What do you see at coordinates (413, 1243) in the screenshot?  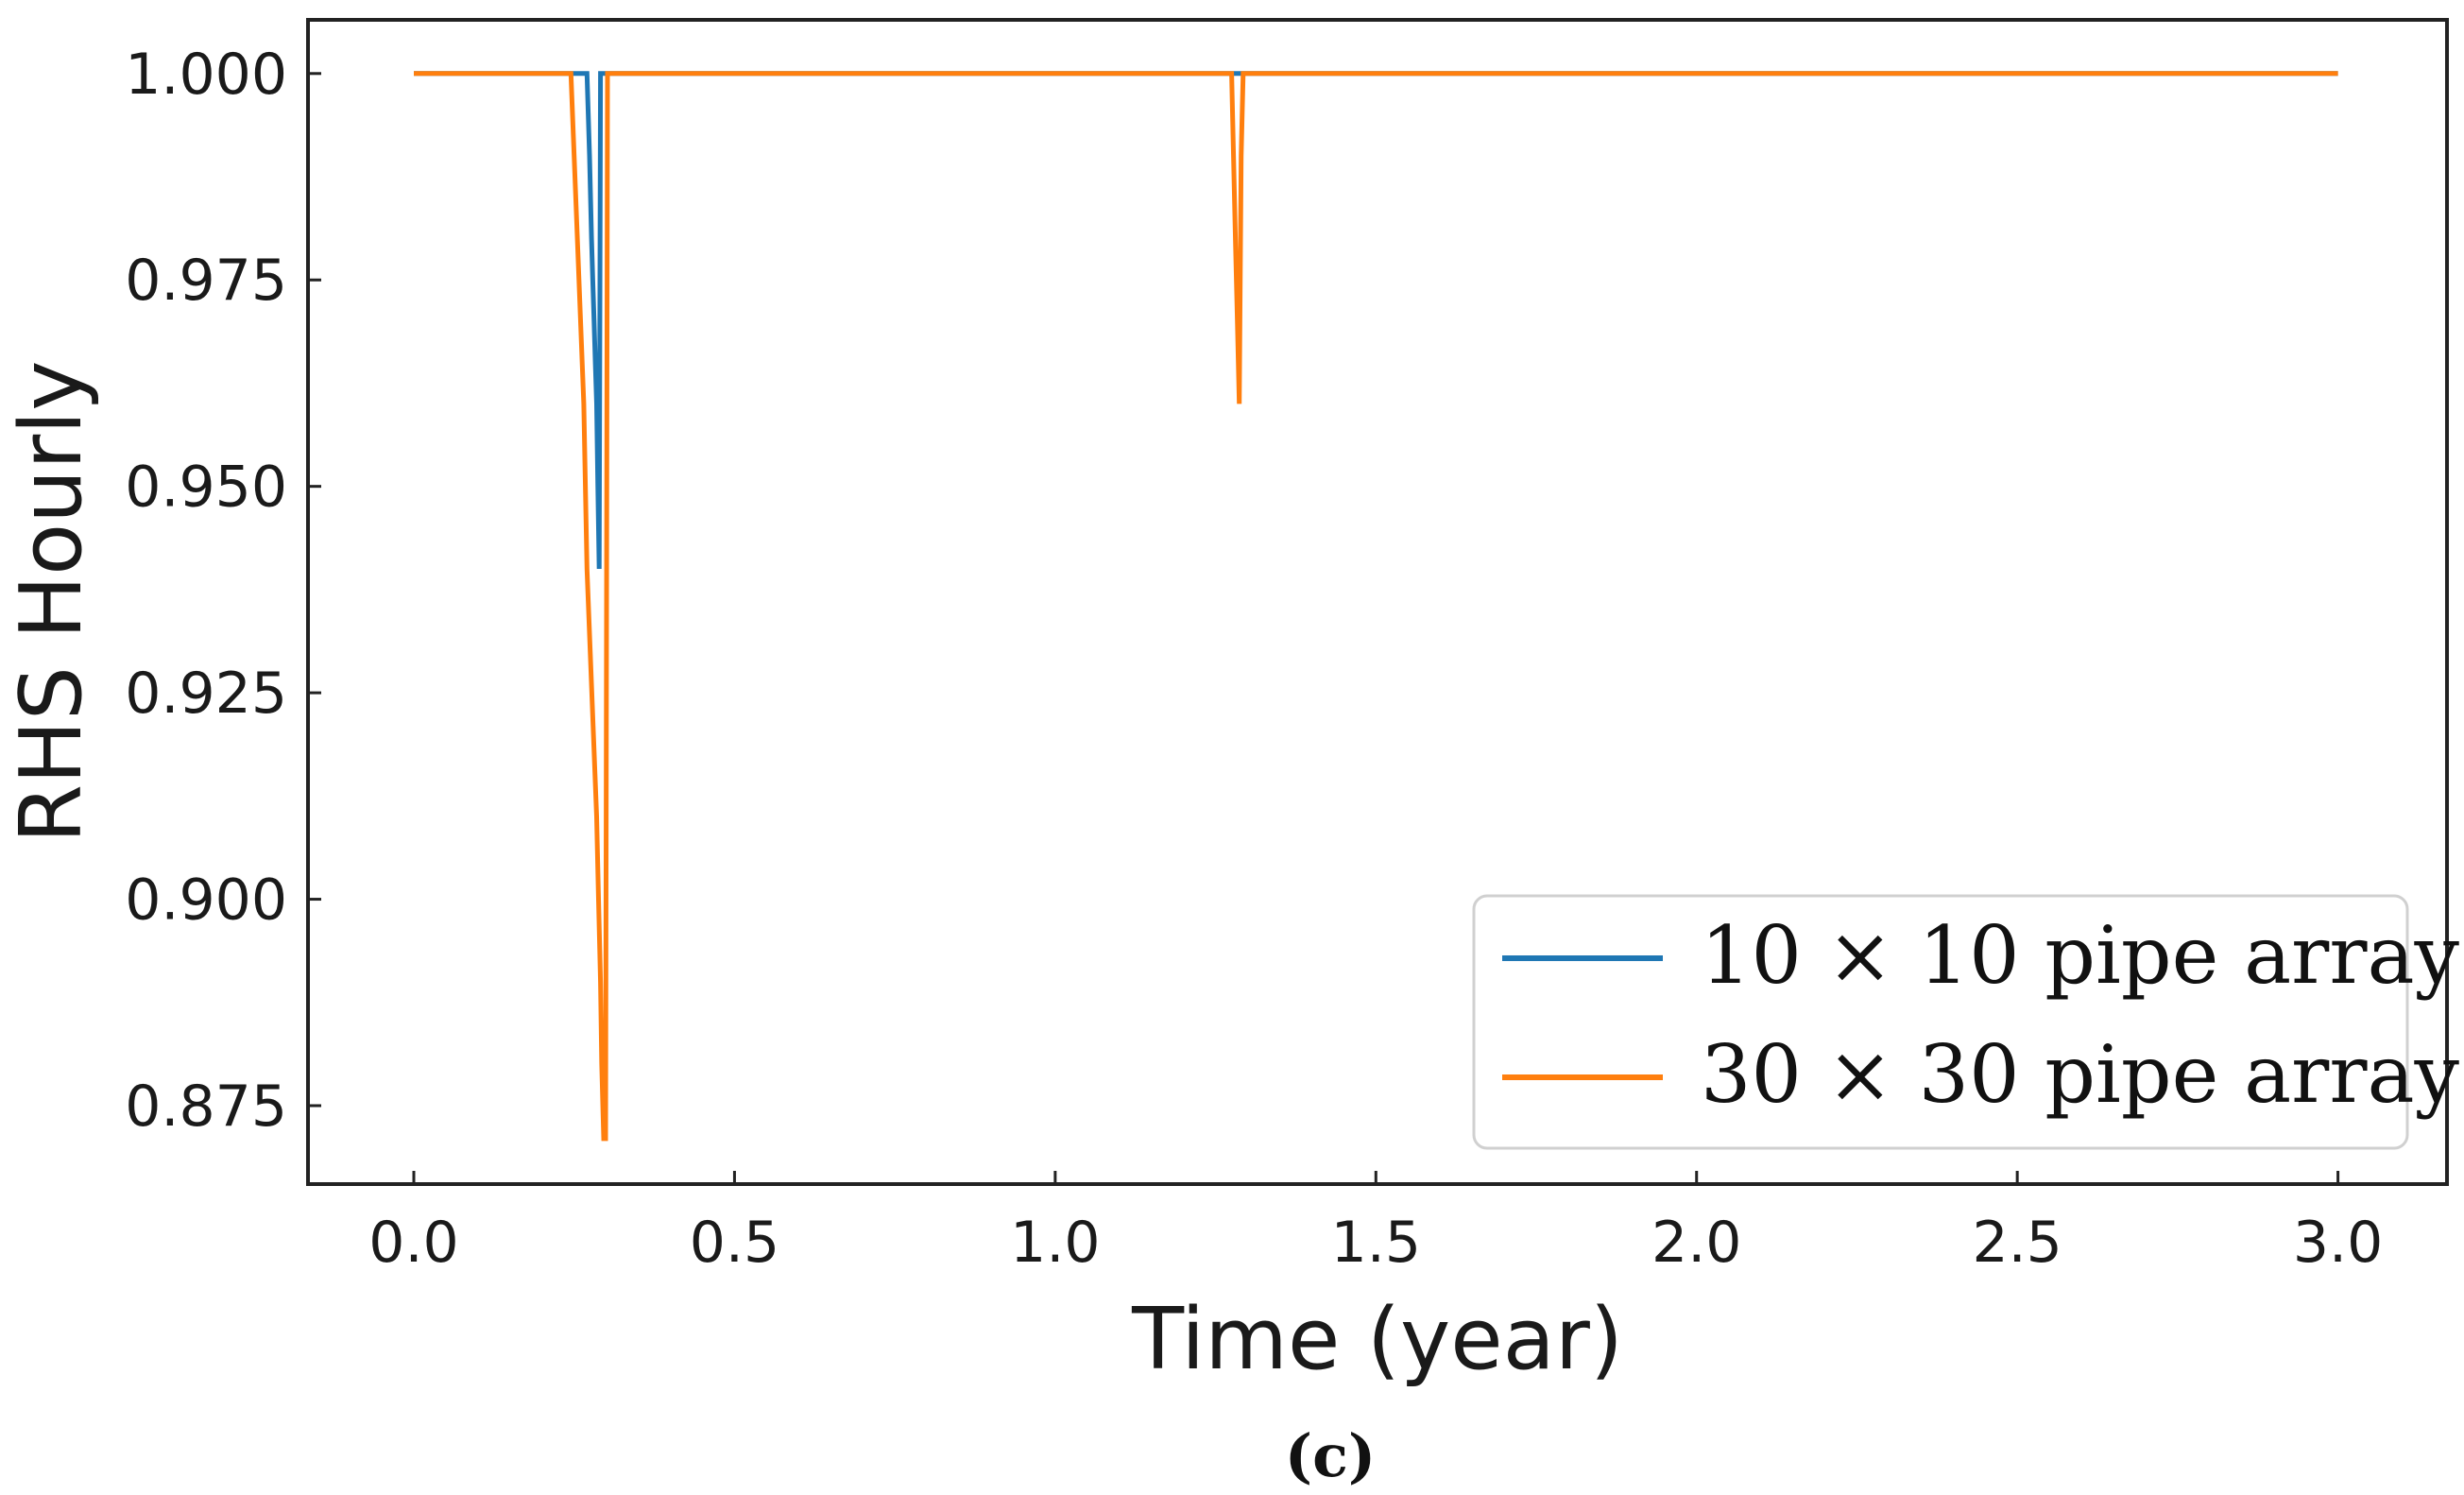 I see `x-tick-label: 0.0` at bounding box center [413, 1243].